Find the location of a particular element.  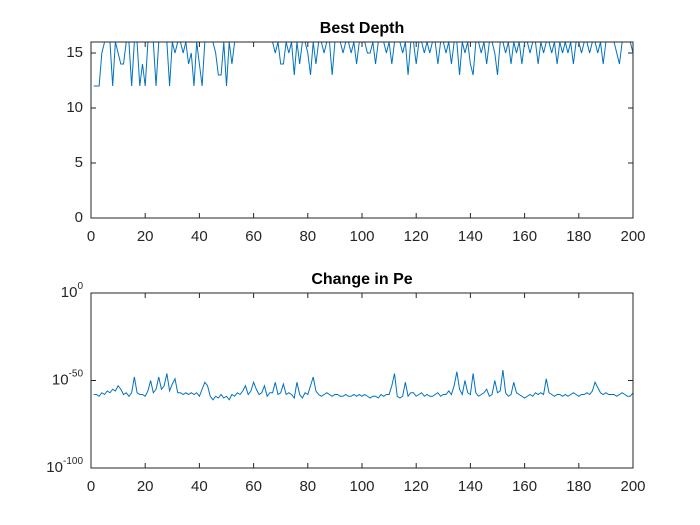

data-line is located at coordinates (363, 385).